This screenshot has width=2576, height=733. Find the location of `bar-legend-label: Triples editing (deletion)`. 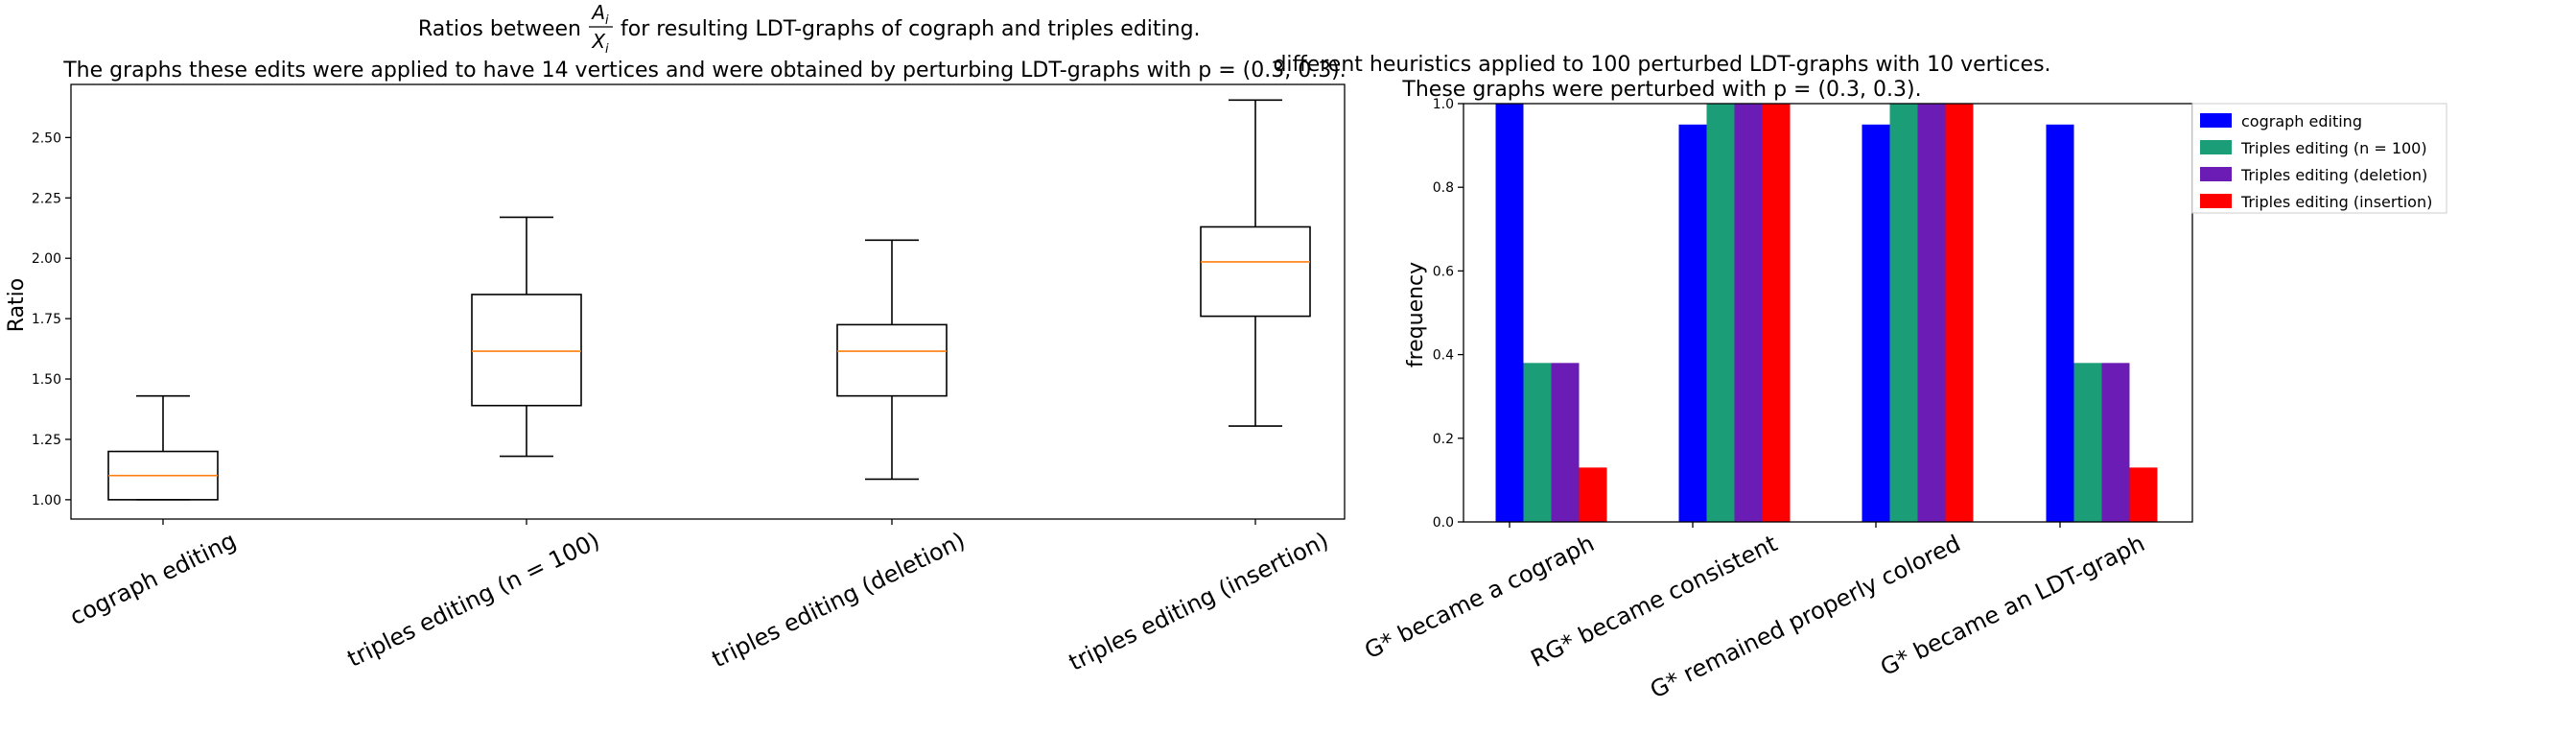

bar-legend-label: Triples editing (deletion) is located at coordinates (2333, 175).